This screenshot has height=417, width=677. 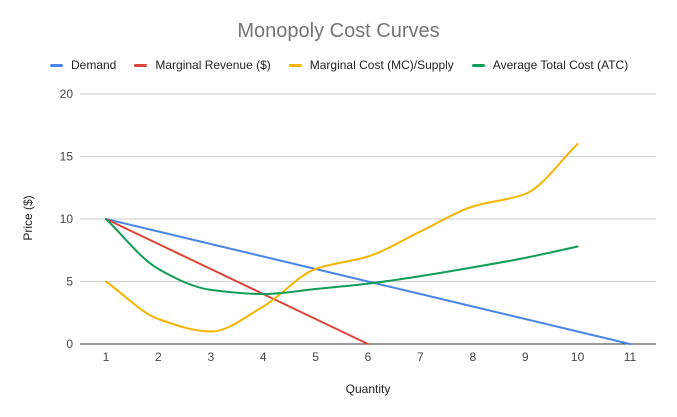 What do you see at coordinates (478, 65) in the screenshot?
I see `legend-swatch-average-total-cost` at bounding box center [478, 65].